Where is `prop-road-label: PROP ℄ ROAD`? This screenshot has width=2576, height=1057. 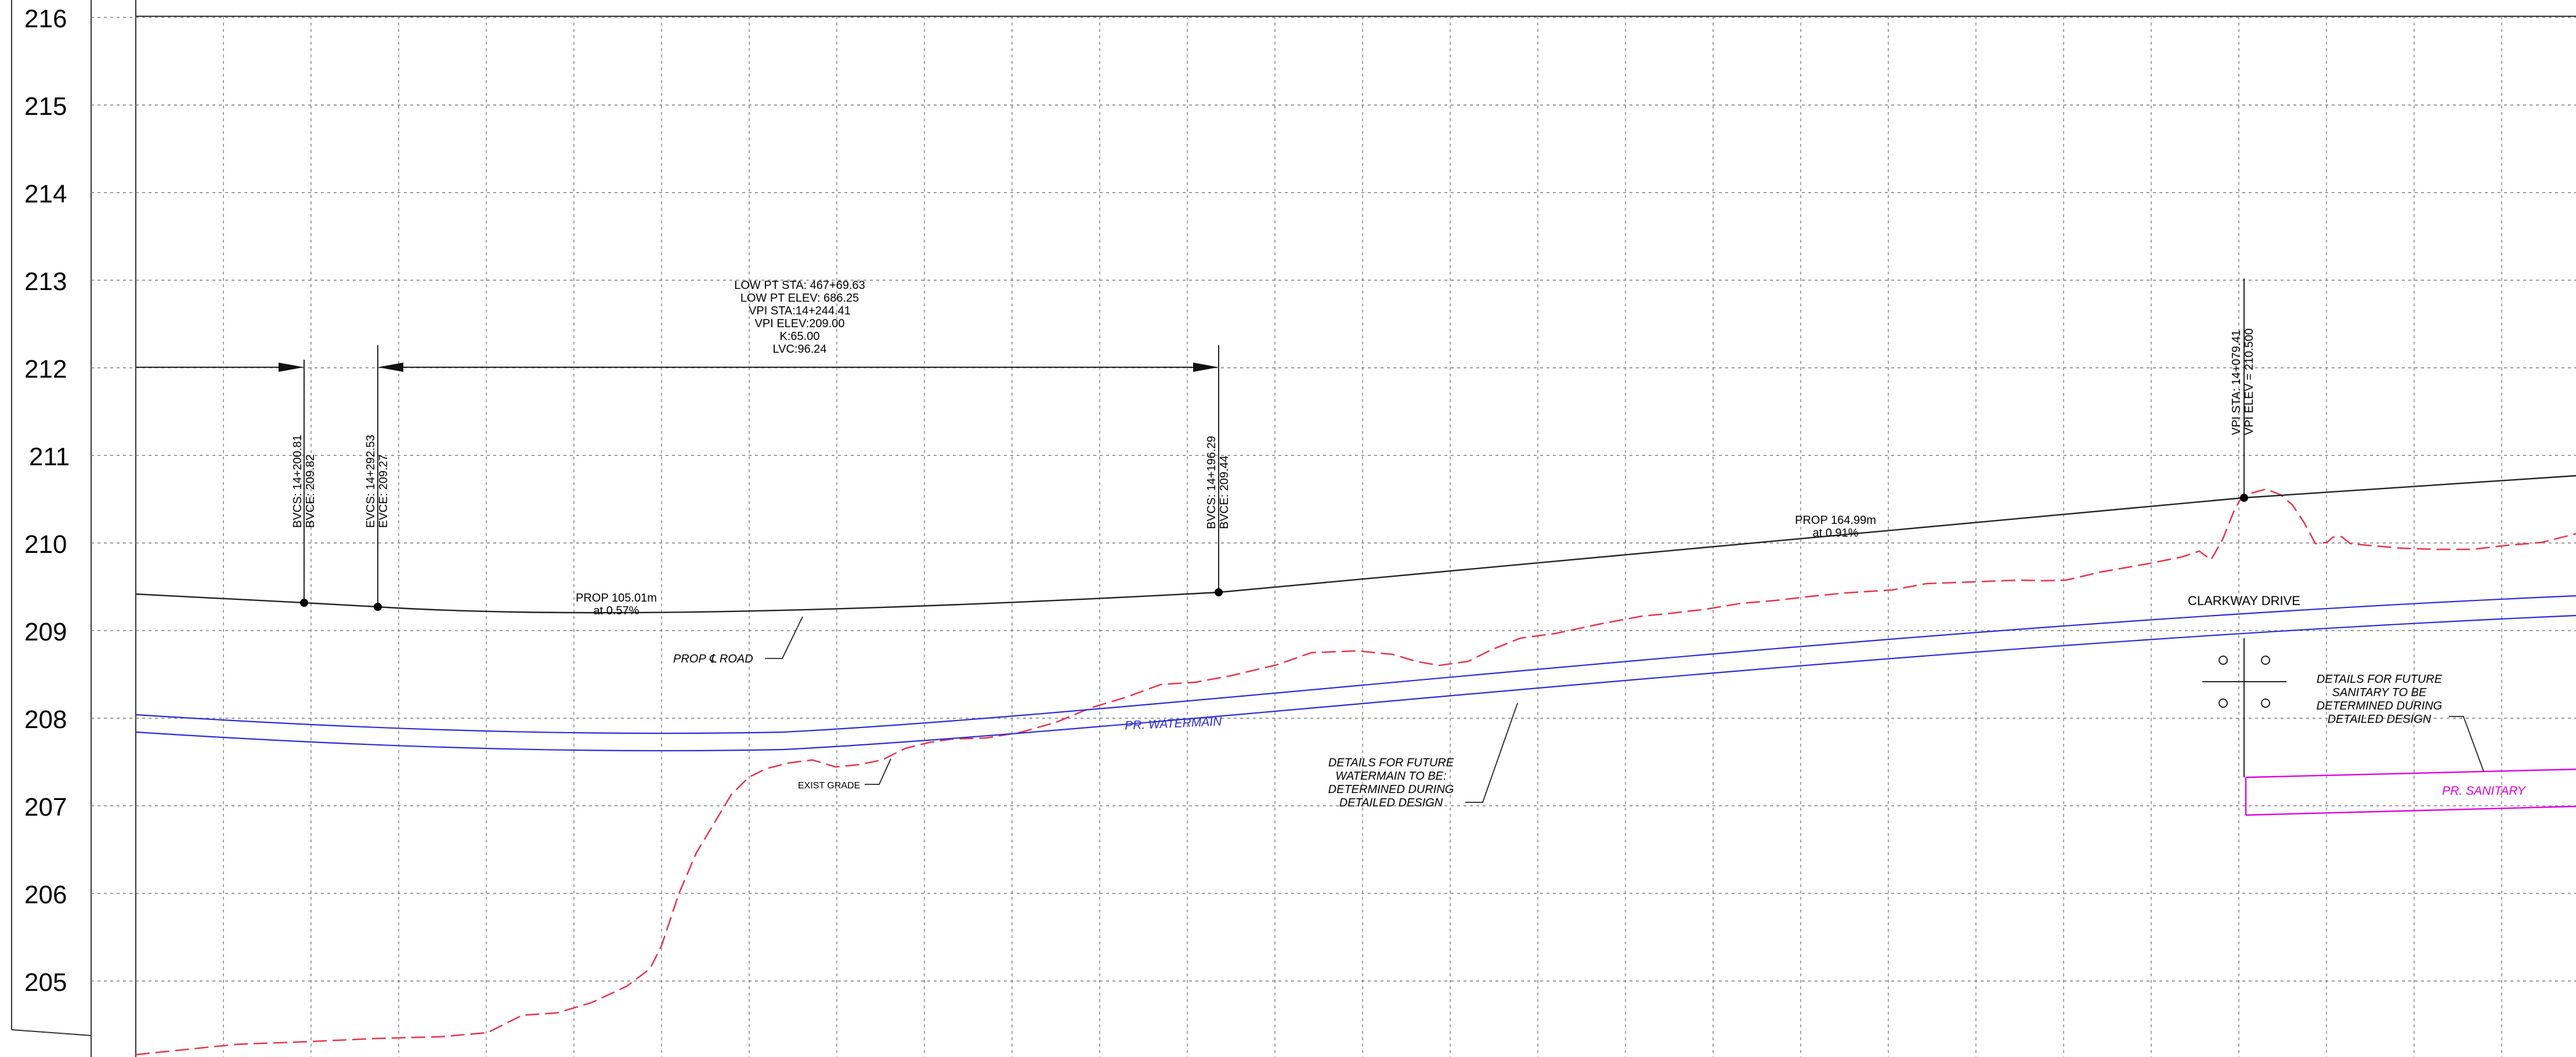
prop-road-label: PROP ℄ ROAD is located at coordinates (713, 659).